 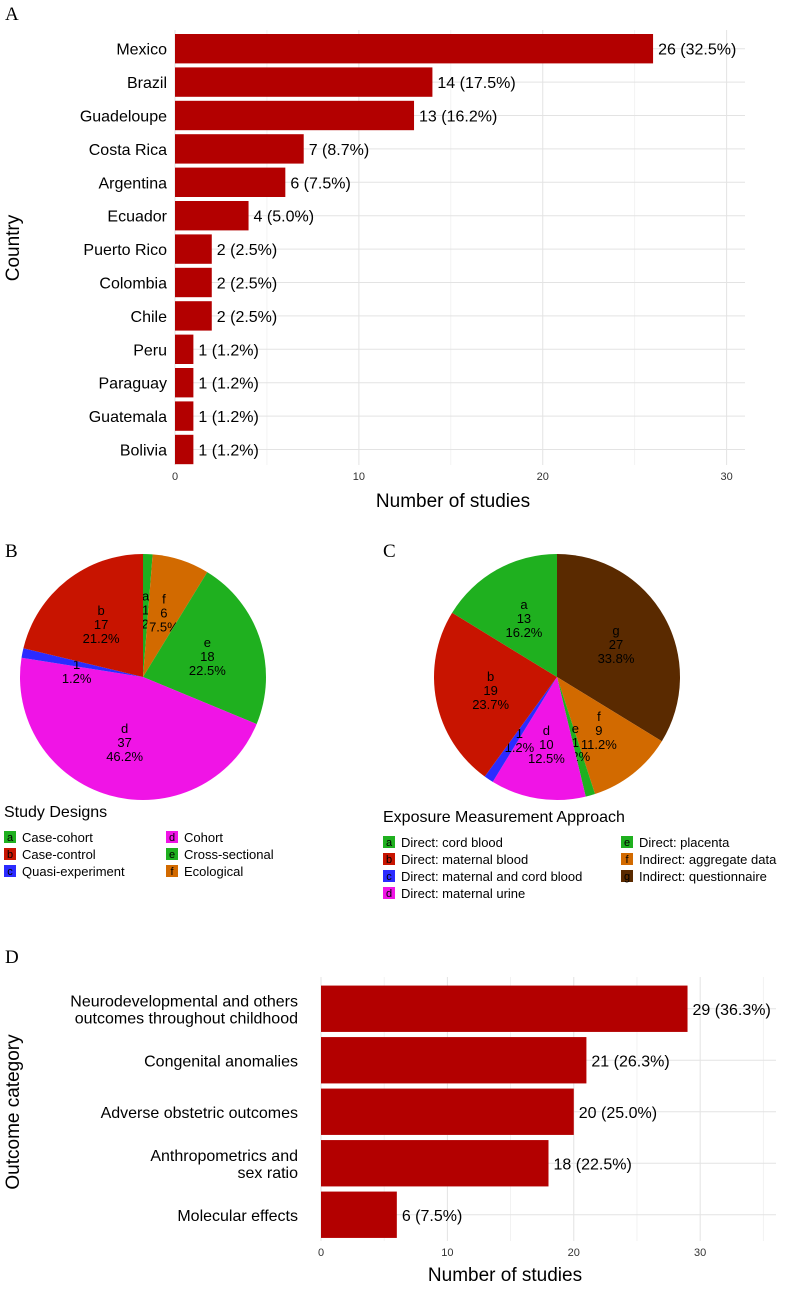 What do you see at coordinates (684, 842) in the screenshot?
I see `legend-label: Direct: placenta` at bounding box center [684, 842].